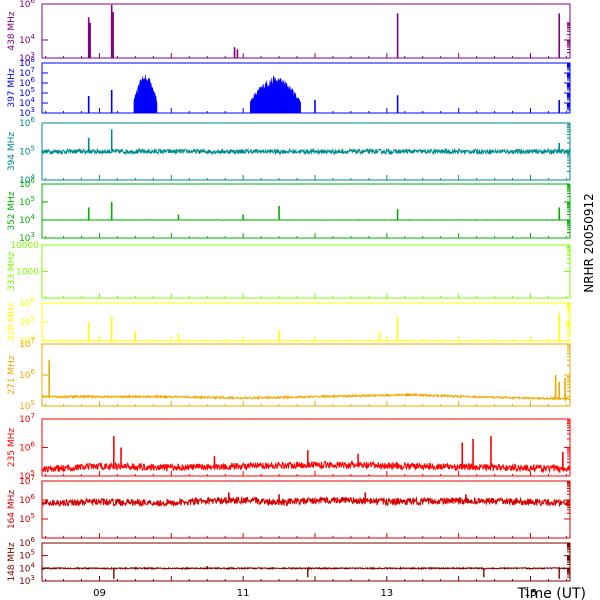  What do you see at coordinates (551, 593) in the screenshot?
I see `x-axis-label: Time (UT)` at bounding box center [551, 593].